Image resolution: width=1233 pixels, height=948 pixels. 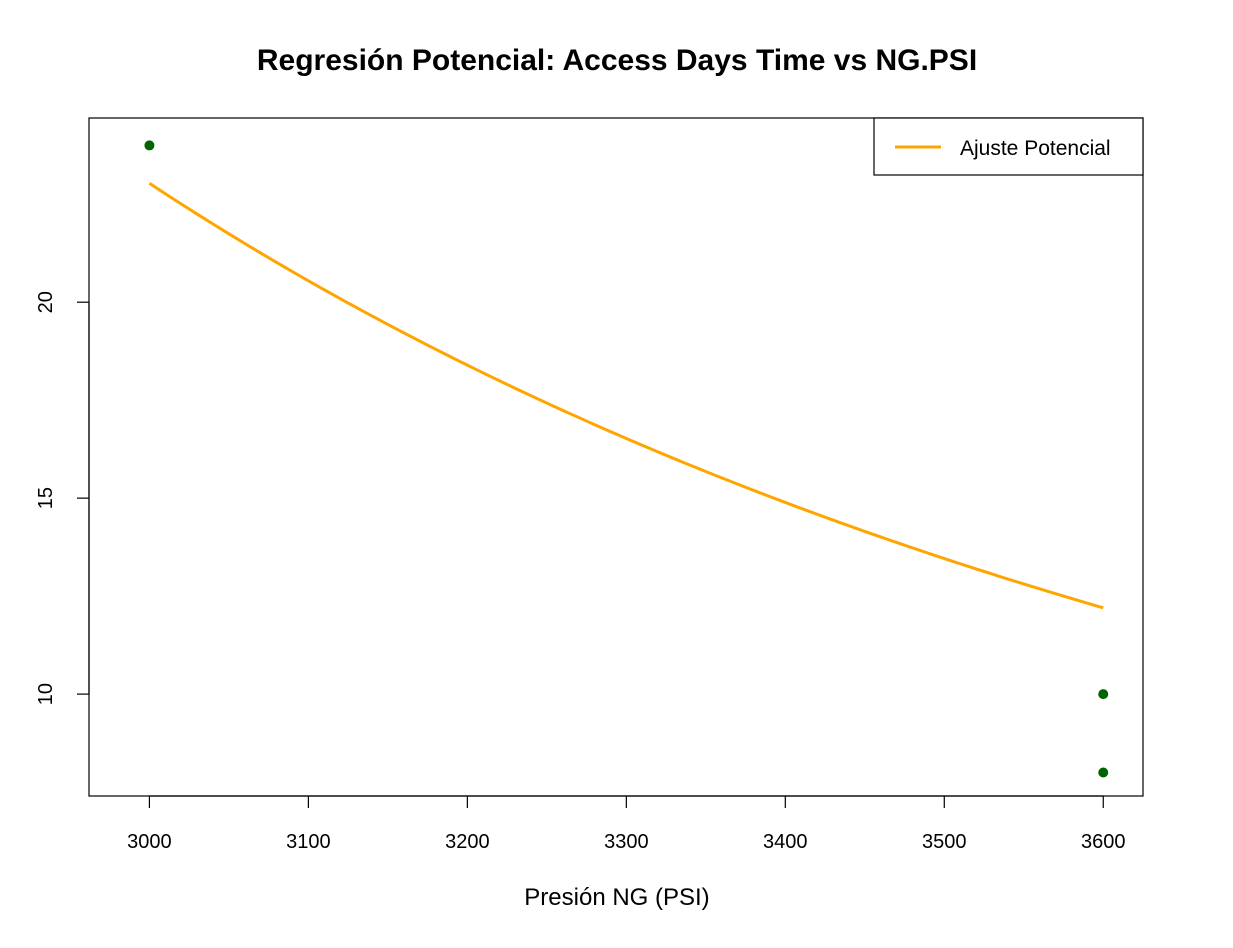 What do you see at coordinates (785, 842) in the screenshot?
I see `x-tick-label: 3400` at bounding box center [785, 842].